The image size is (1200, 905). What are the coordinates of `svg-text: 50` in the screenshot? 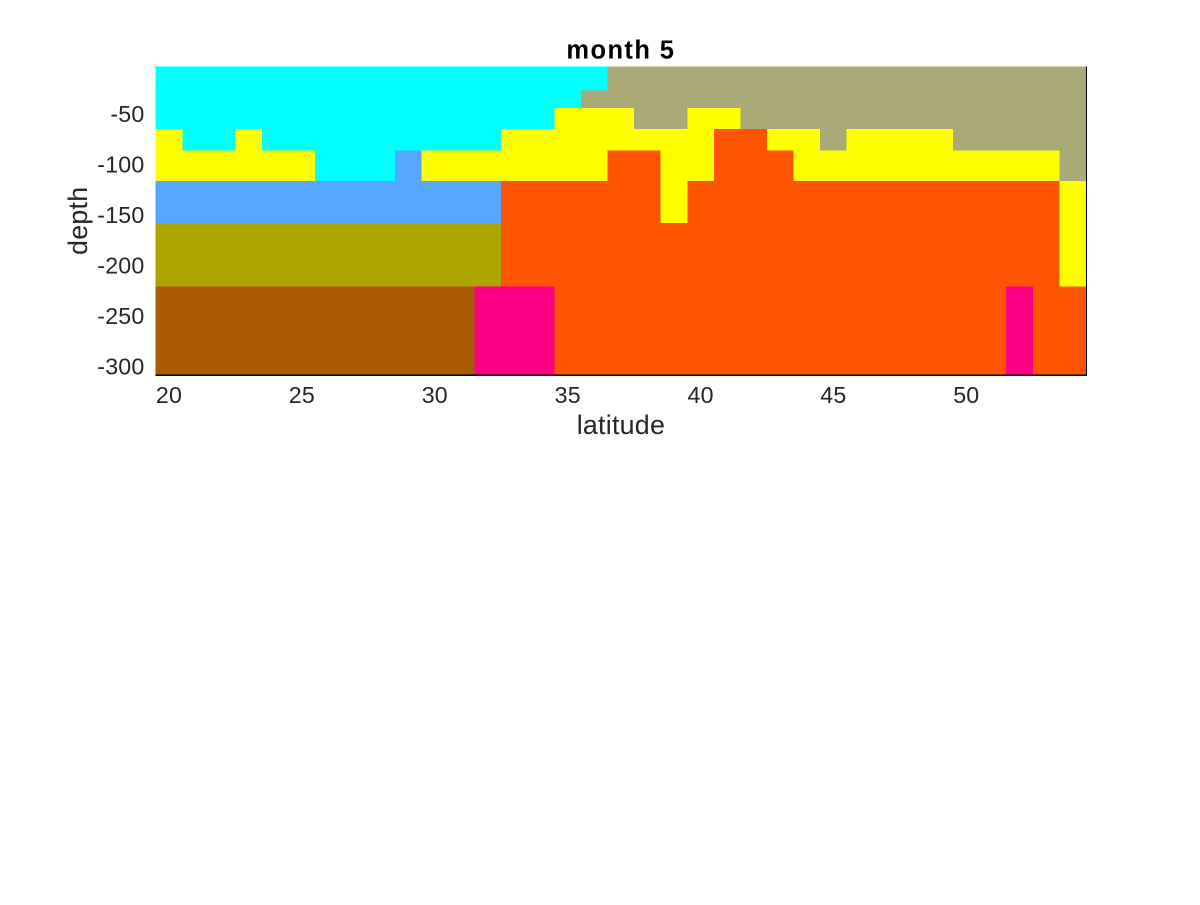 It's located at (966, 395).